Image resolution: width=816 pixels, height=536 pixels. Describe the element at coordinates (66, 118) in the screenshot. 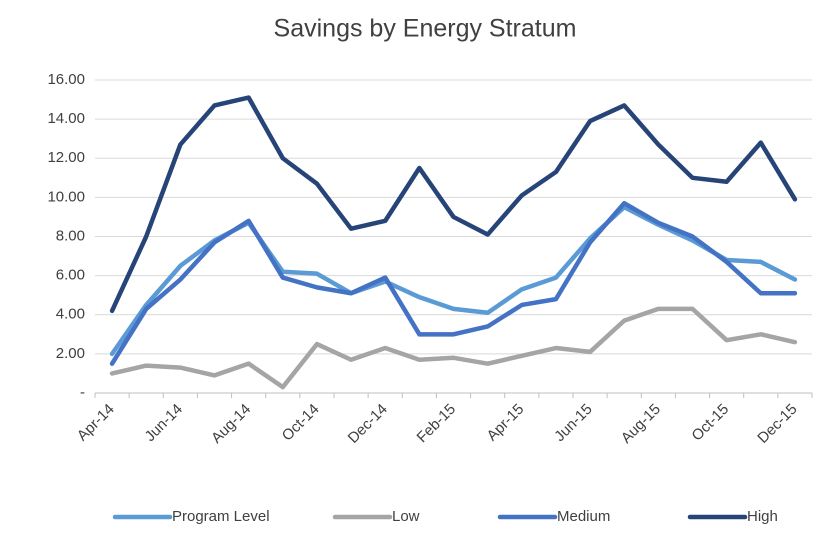

I see `y-tick-label: 14.00` at that location.